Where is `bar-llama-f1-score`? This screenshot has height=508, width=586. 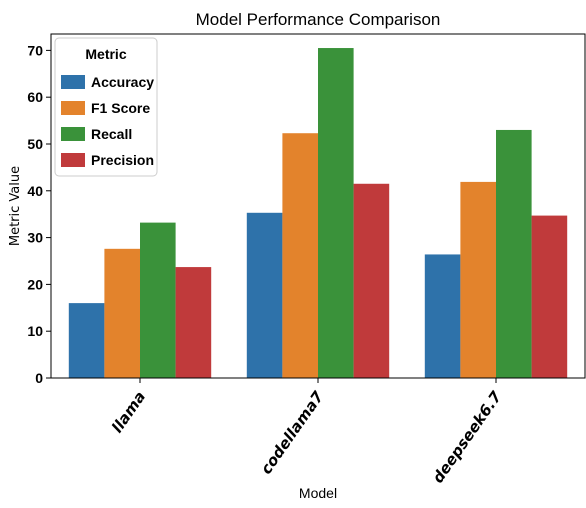 bar-llama-f1-score is located at coordinates (122, 313).